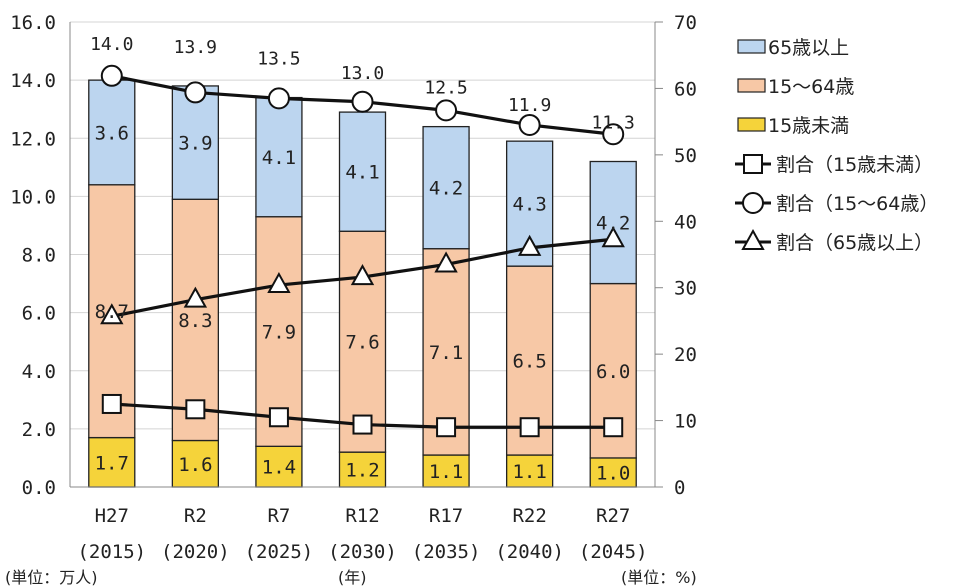 Image resolution: width=969 pixels, height=587 pixels. What do you see at coordinates (39, 372) in the screenshot?
I see `left-tick-label: 4.0` at bounding box center [39, 372].